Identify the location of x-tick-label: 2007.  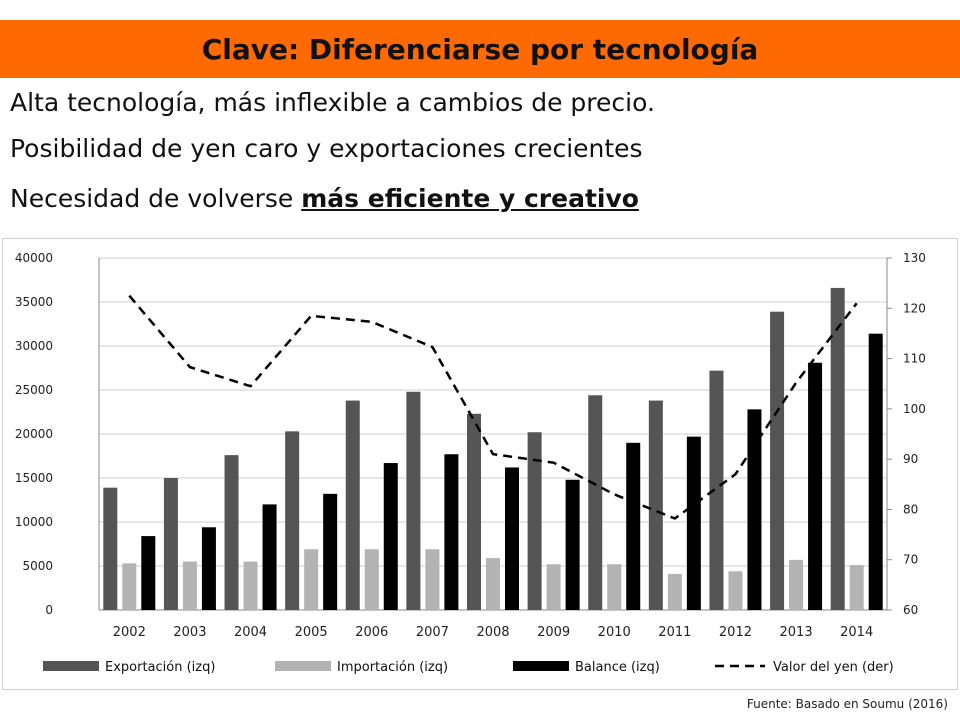
(432, 632).